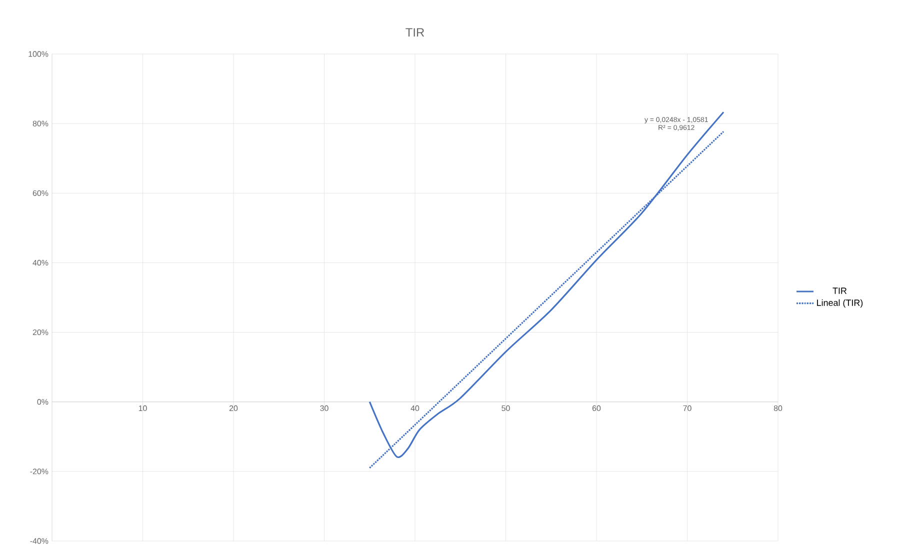 The width and height of the screenshot is (902, 554). Describe the element at coordinates (415, 32) in the screenshot. I see `chart-title: TIR` at that location.